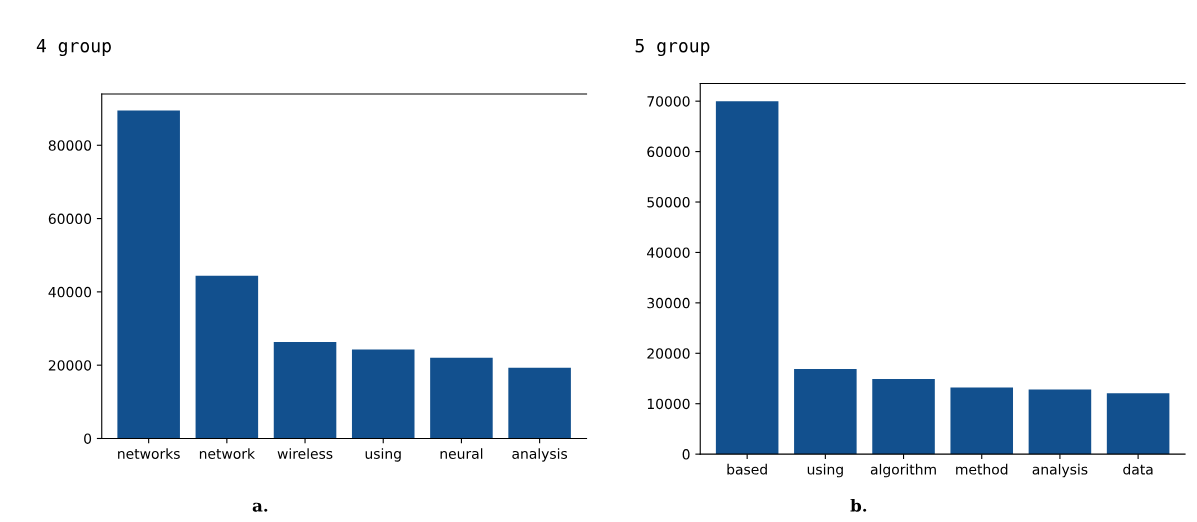  What do you see at coordinates (70, 145) in the screenshot?
I see `y-tick-label: 80000` at bounding box center [70, 145].